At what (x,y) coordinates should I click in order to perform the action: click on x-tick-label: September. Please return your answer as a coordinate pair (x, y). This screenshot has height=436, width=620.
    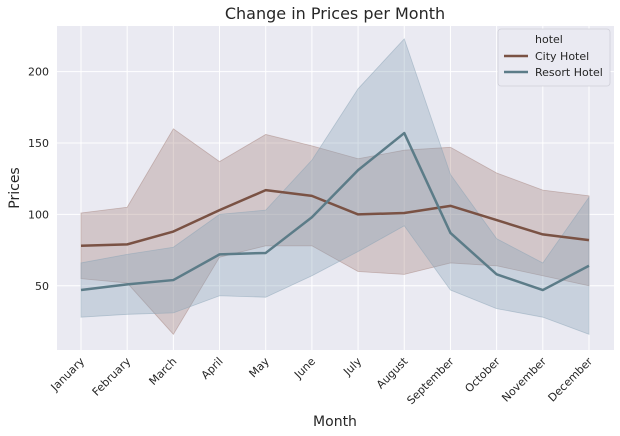
    Looking at the image, I should click on (430, 381).